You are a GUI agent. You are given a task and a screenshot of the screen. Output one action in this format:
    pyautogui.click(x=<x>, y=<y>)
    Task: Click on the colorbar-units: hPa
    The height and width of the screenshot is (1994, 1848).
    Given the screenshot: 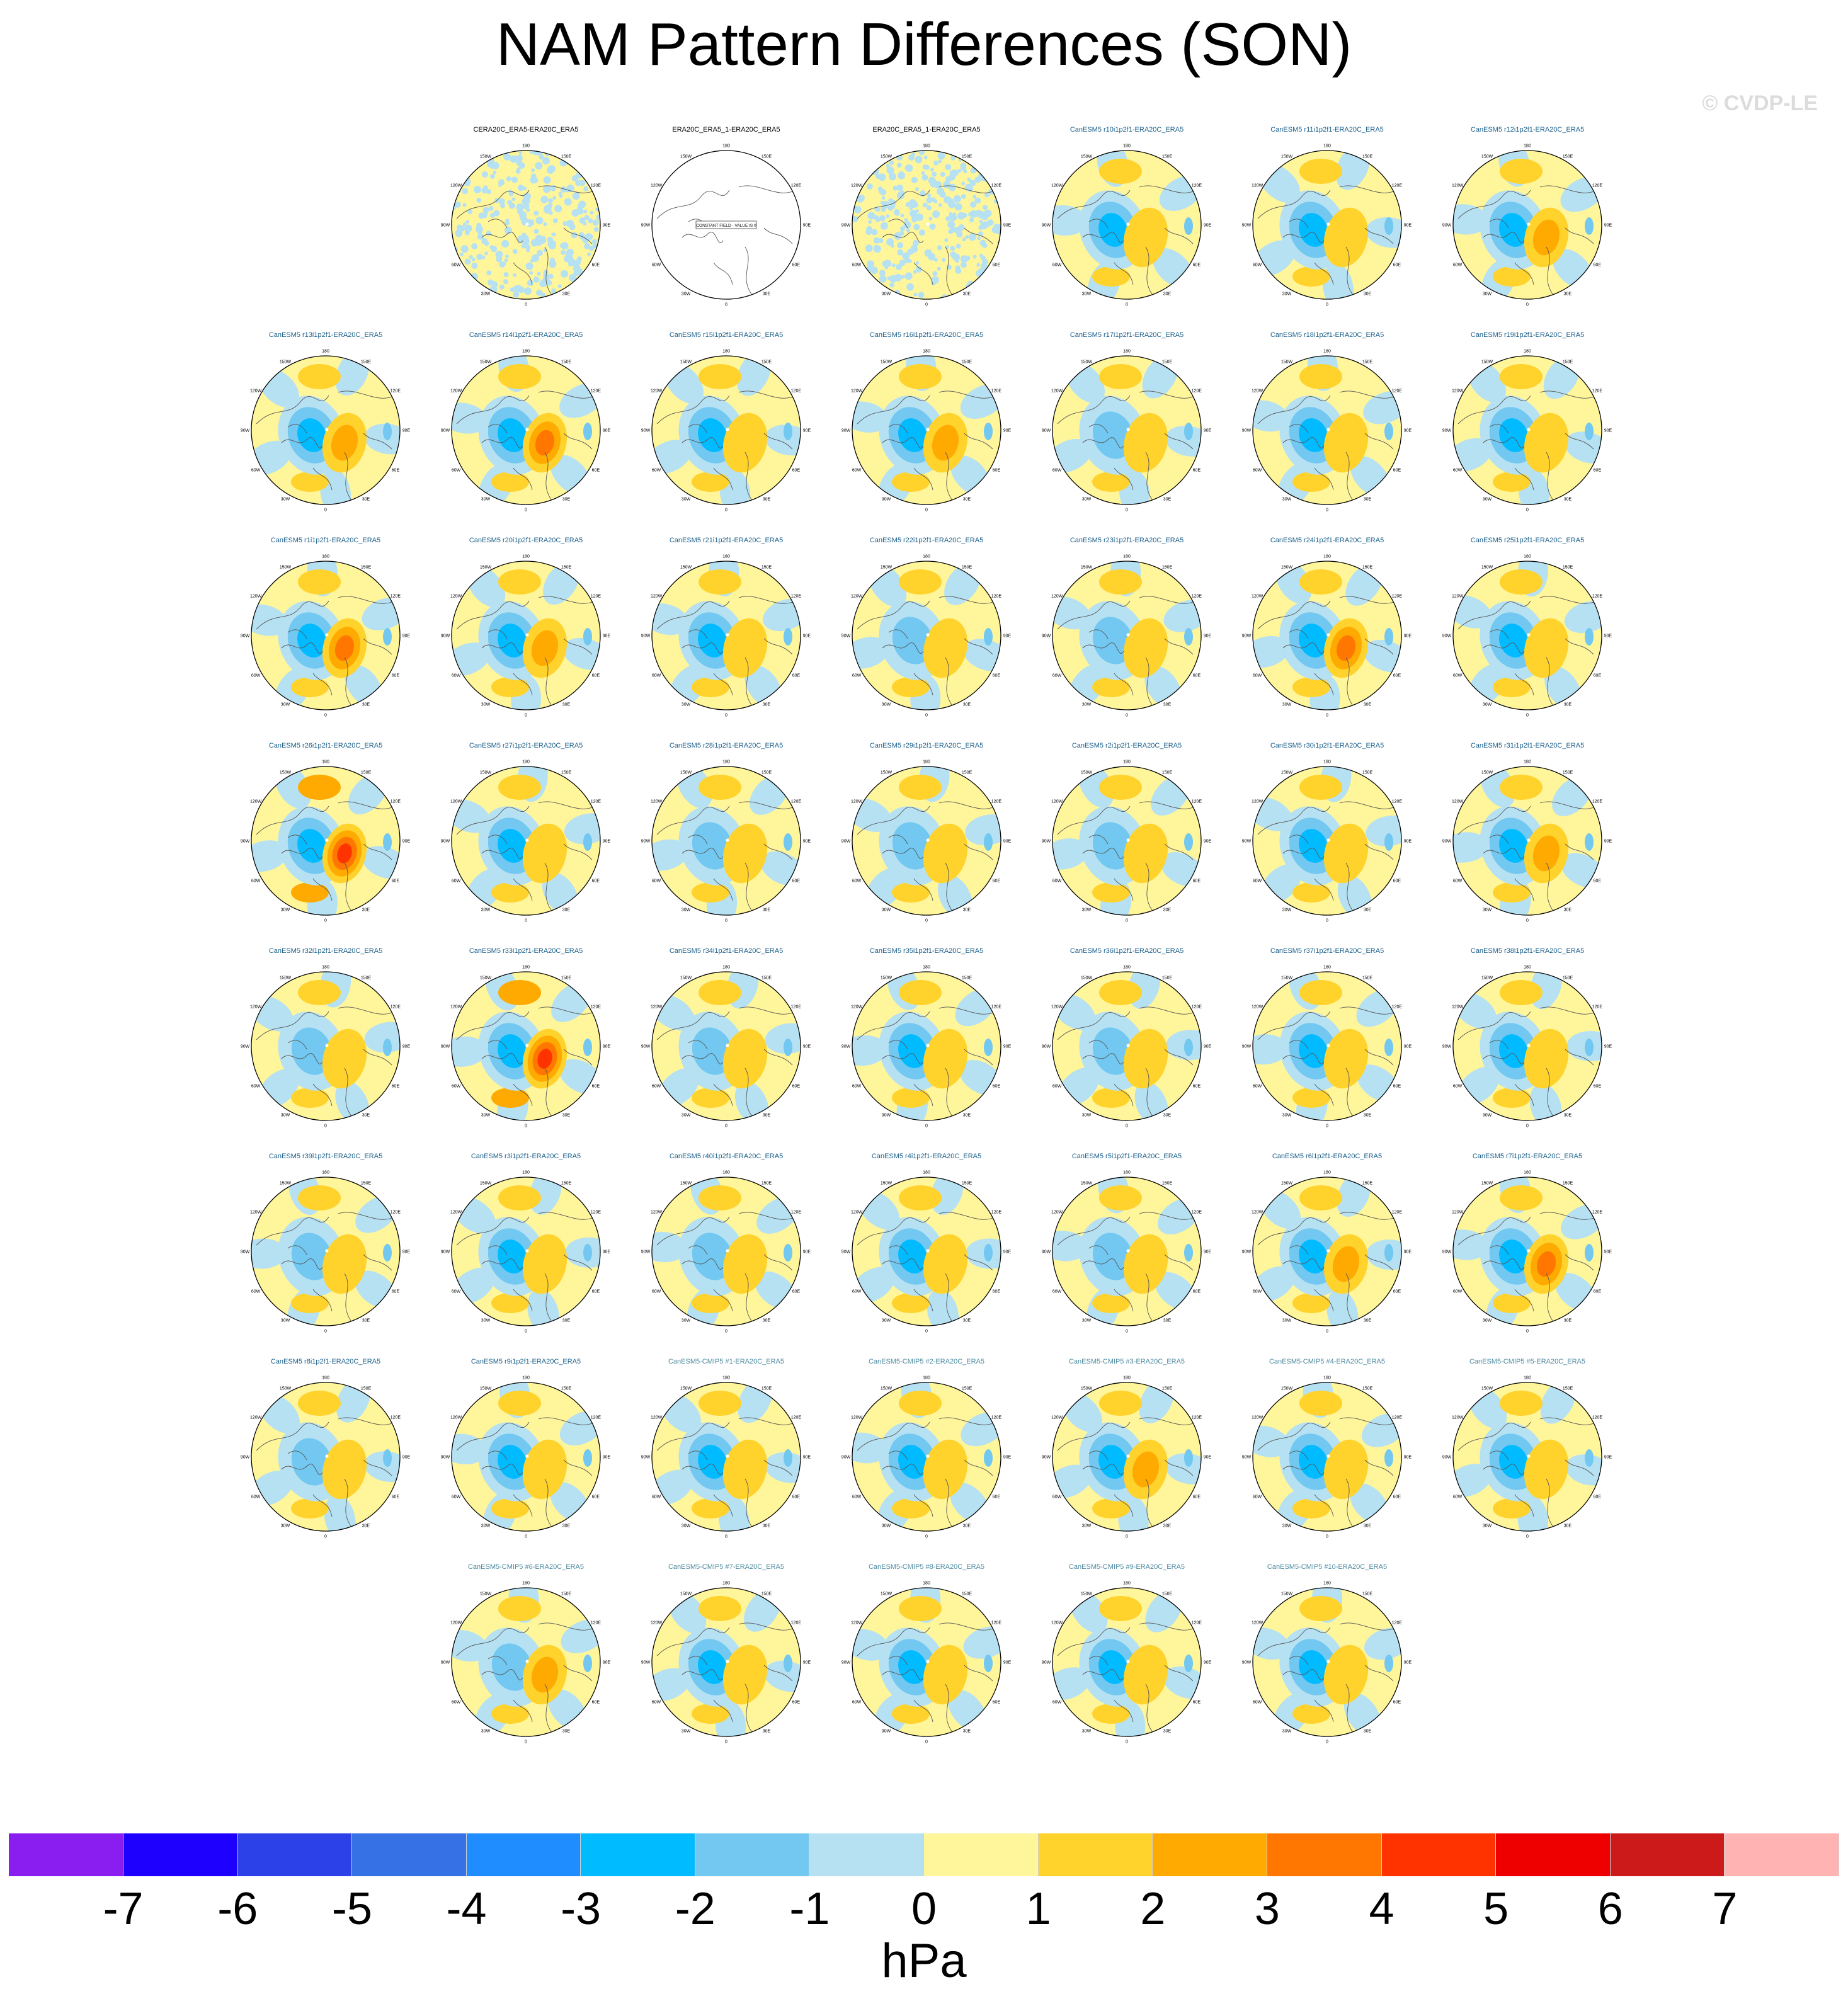 What is the action you would take?
    pyautogui.click(x=924, y=1961)
    